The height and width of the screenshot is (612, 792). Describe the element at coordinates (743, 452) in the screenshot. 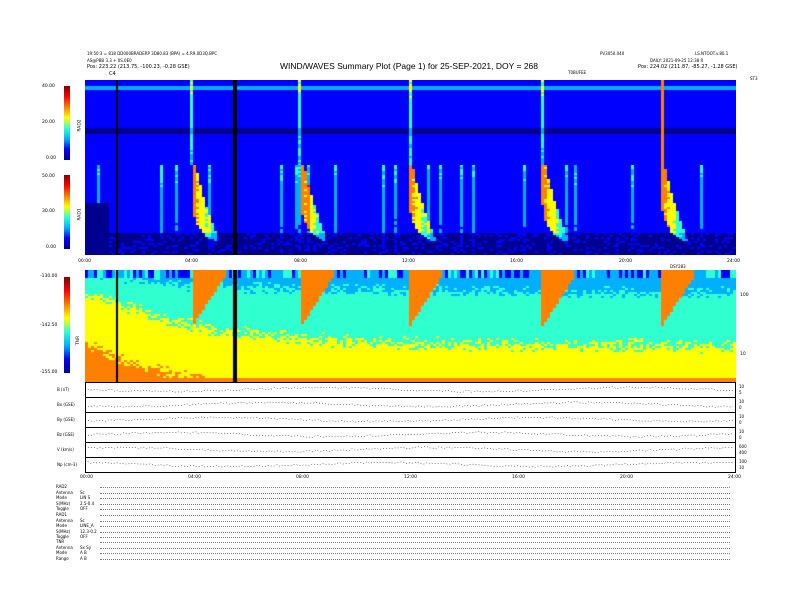

I see `line-panel-tick-4-1: 400` at that location.